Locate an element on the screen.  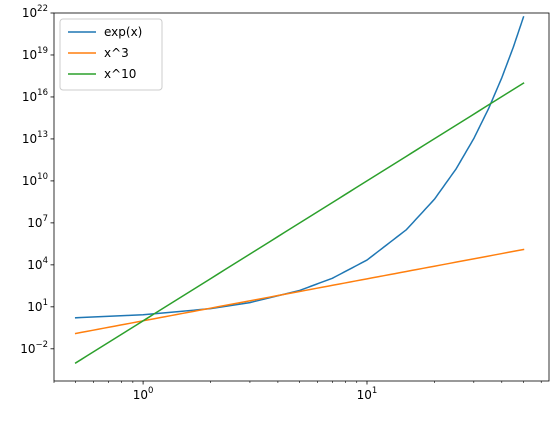
x-axis-ticks: 10⁰ 10¹ is located at coordinates (255, 391).